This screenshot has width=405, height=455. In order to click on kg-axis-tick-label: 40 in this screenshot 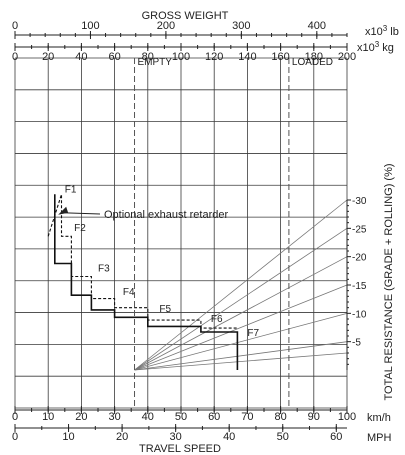, I will do `click(81, 57)`.